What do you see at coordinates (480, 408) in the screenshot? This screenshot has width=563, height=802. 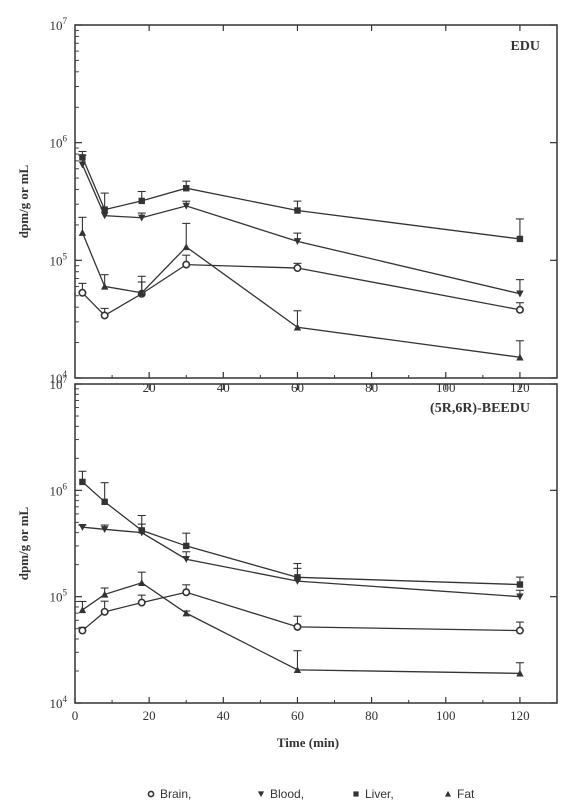 I see `panel-title: (5R,6R)-BEEDU` at bounding box center [480, 408].